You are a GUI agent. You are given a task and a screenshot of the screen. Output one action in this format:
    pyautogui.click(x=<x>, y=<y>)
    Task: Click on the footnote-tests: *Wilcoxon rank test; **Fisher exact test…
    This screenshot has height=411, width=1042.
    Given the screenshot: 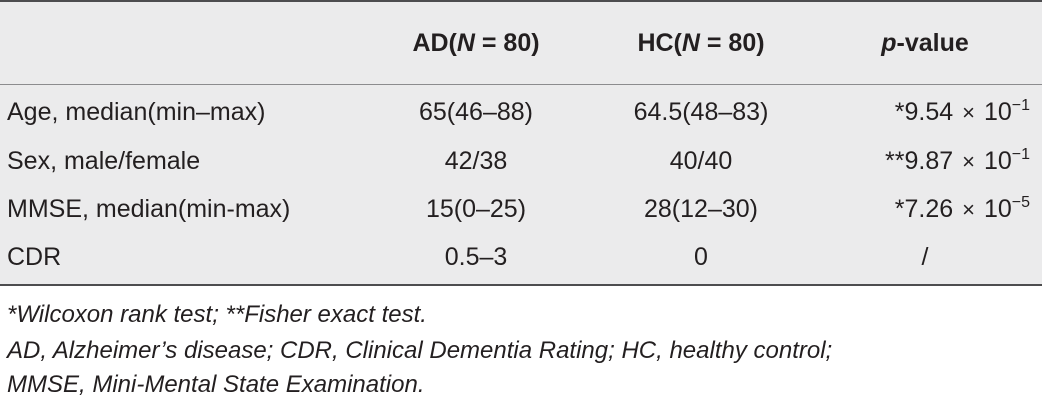 What is the action you would take?
    pyautogui.click(x=217, y=314)
    